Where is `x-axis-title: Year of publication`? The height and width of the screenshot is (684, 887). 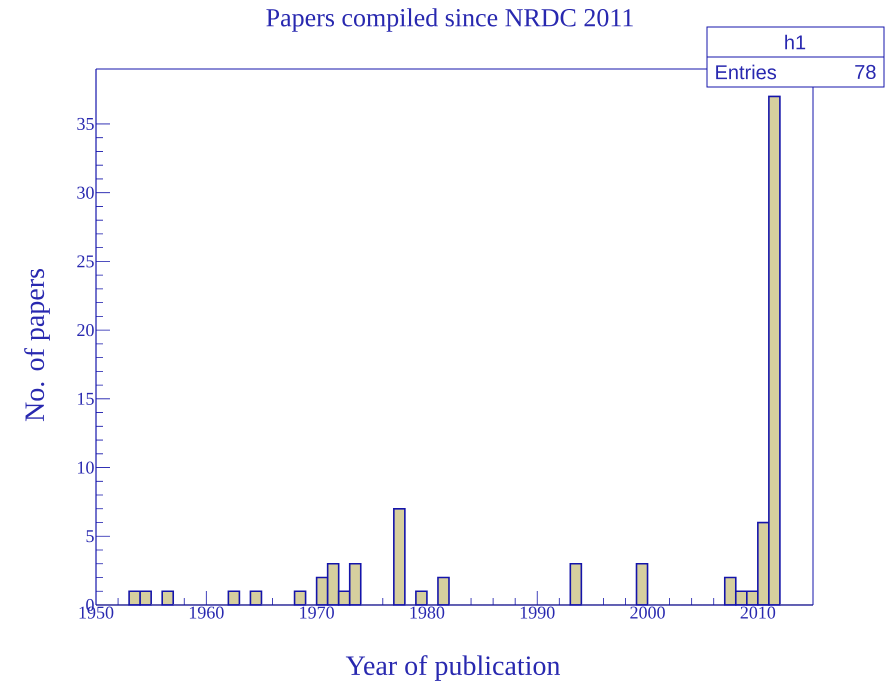
x-axis-title: Year of publication is located at coordinates (453, 668).